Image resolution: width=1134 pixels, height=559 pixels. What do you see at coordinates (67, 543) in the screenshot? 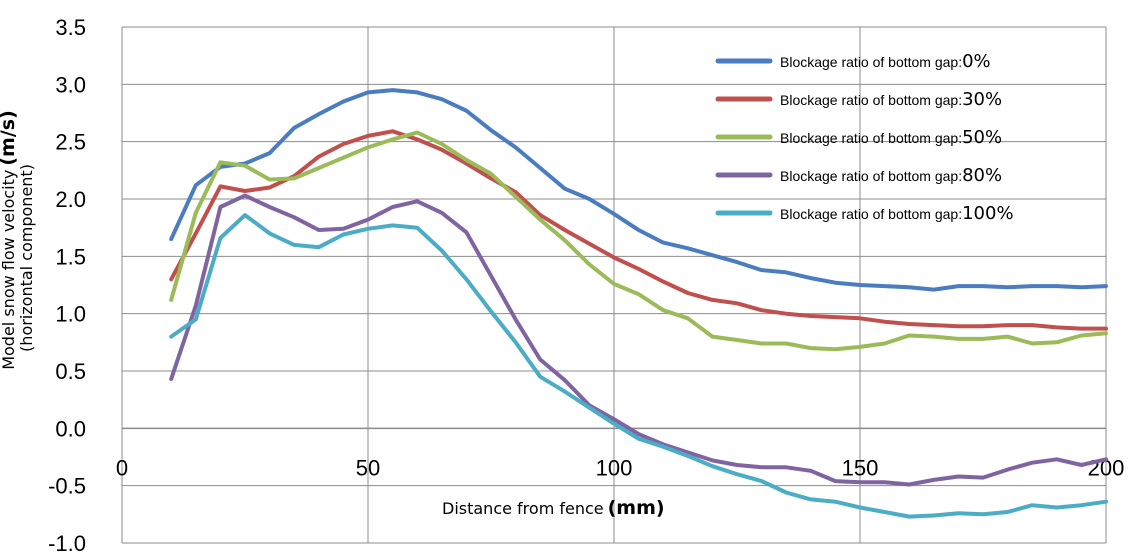
I see `y-tick-label: -1.0` at bounding box center [67, 543].